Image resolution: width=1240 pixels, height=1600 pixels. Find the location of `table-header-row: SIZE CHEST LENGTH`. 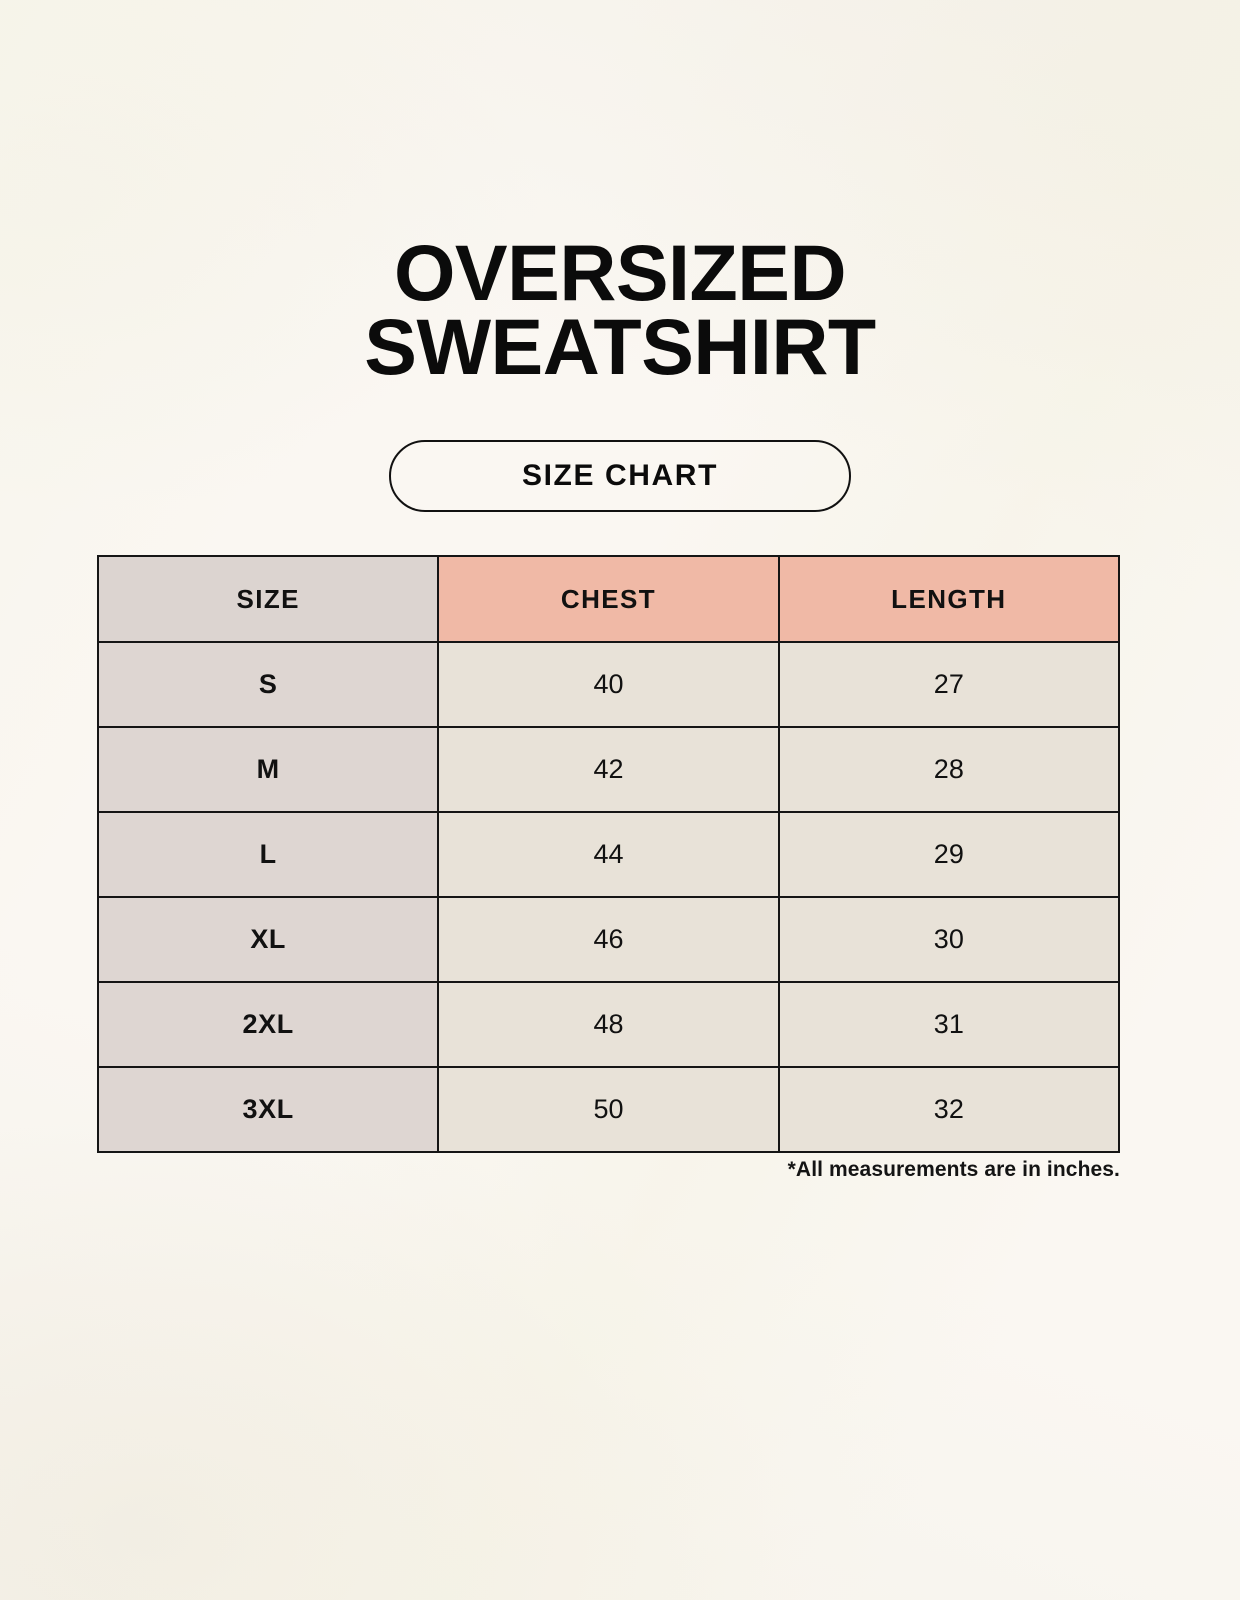

table-header-row: SIZE CHEST LENGTH is located at coordinates (608, 599).